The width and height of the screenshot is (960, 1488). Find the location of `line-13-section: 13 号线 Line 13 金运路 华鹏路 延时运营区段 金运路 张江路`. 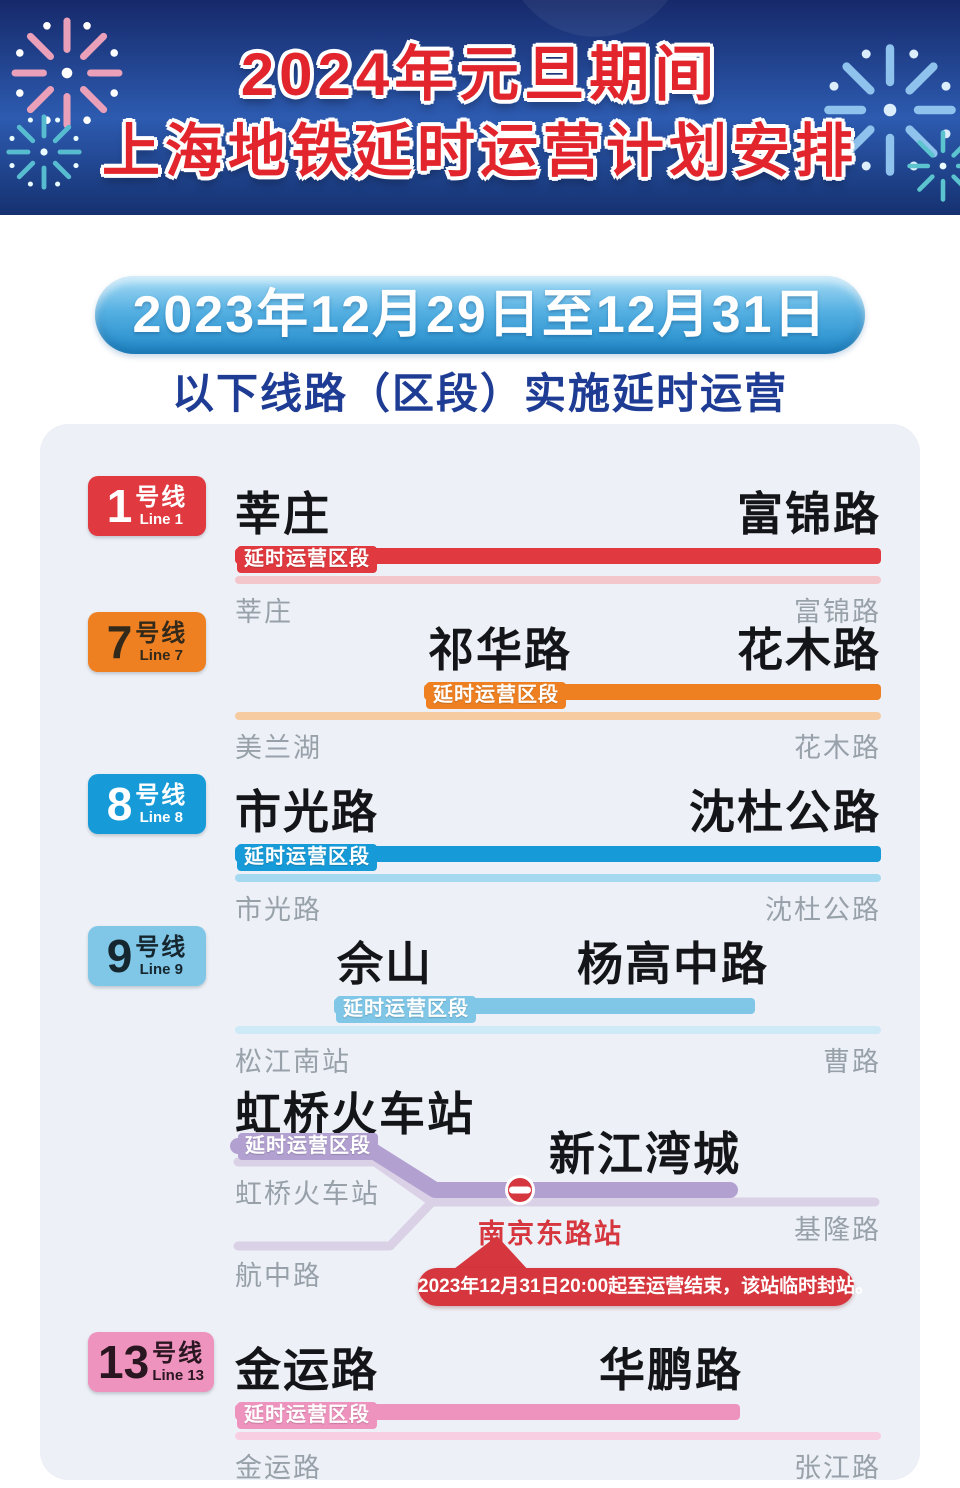

line-13-section: 13 号线 Line 13 金运路 华鹏路 延时运营区段 金运路 张江路 is located at coordinates (480, 1408).